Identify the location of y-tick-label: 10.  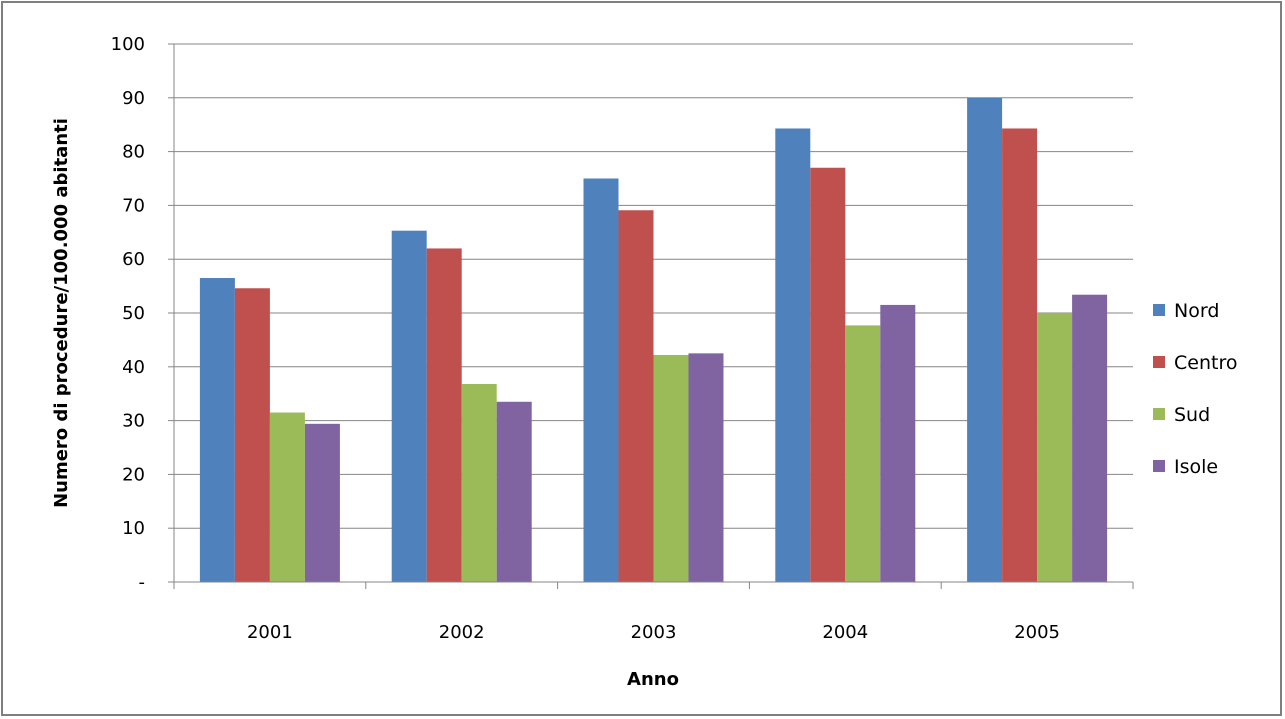
(133, 528).